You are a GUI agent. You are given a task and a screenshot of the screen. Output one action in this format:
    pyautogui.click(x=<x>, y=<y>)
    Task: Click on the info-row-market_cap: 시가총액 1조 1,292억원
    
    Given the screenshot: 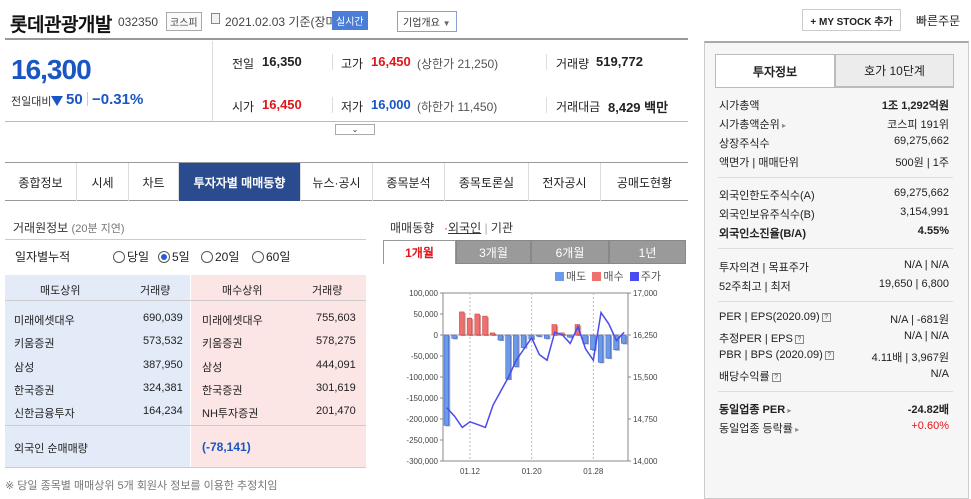 What is the action you would take?
    pyautogui.click(x=834, y=105)
    